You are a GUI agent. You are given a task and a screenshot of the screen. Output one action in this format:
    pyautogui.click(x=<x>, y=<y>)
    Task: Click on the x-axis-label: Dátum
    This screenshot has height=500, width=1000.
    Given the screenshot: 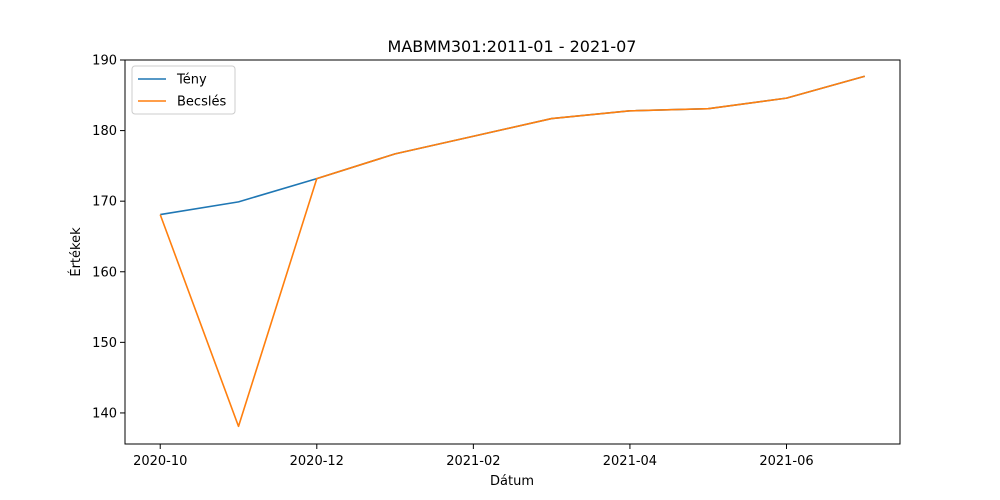 What is the action you would take?
    pyautogui.click(x=512, y=481)
    